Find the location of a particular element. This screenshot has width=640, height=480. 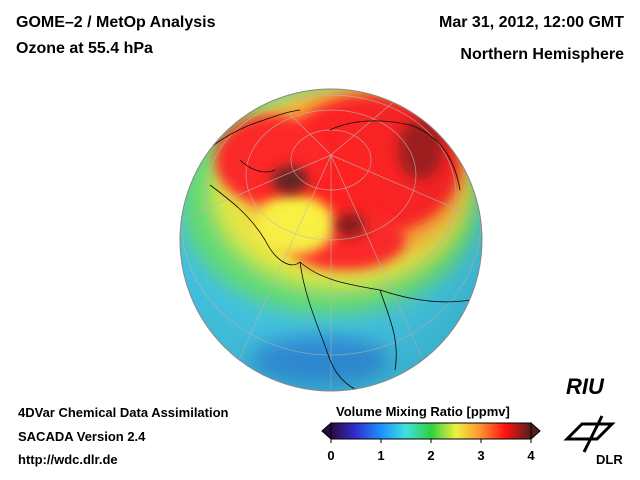

riu-logo: RIU is located at coordinates (585, 387).